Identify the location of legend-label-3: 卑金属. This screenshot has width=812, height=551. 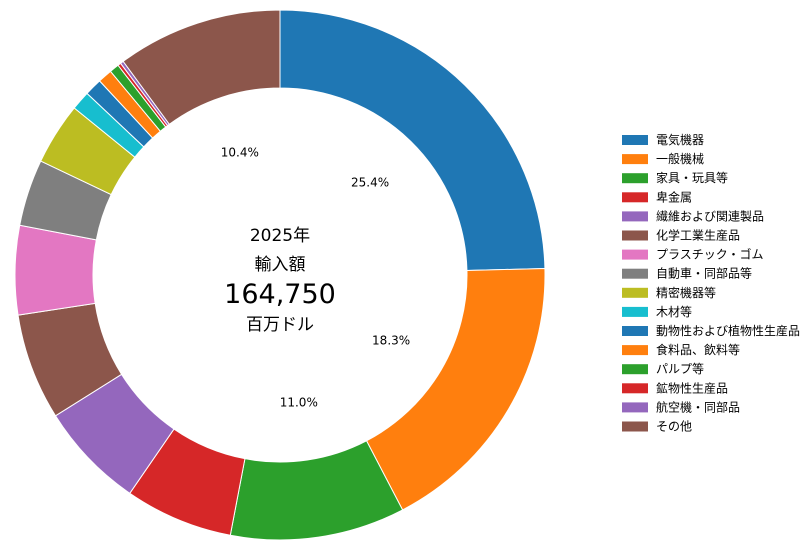
(674, 196).